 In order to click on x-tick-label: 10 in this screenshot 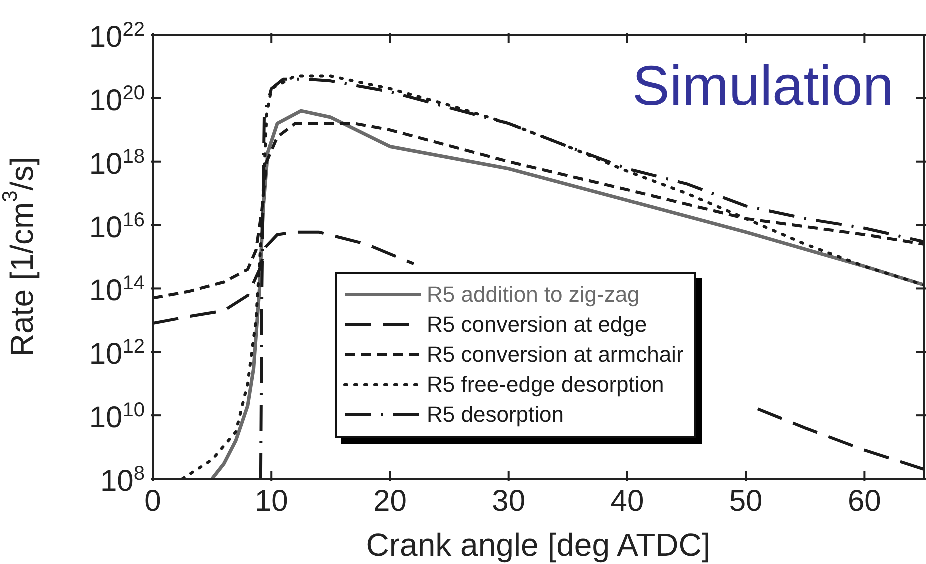, I will do `click(271, 501)`.